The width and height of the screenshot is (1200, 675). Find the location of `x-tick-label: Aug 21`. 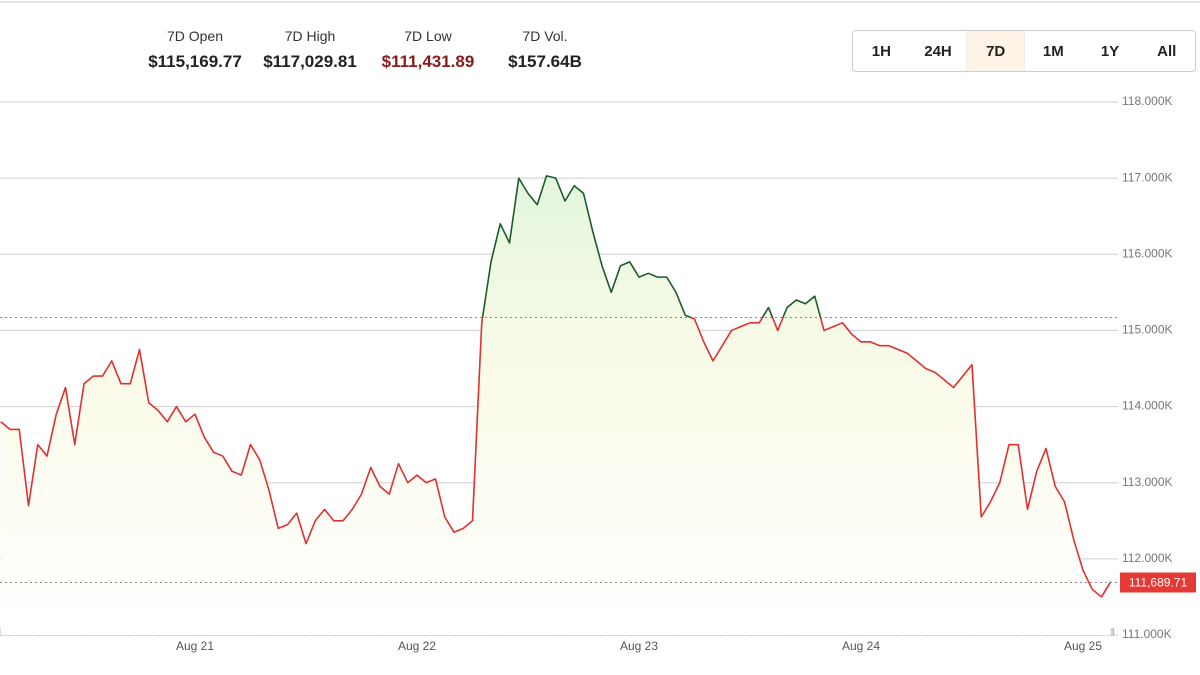

x-tick-label: Aug 21 is located at coordinates (195, 646).